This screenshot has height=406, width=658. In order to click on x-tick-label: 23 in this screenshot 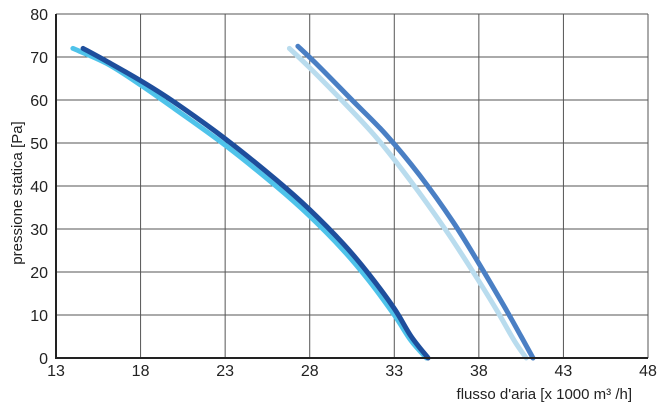, I will do `click(225, 371)`.